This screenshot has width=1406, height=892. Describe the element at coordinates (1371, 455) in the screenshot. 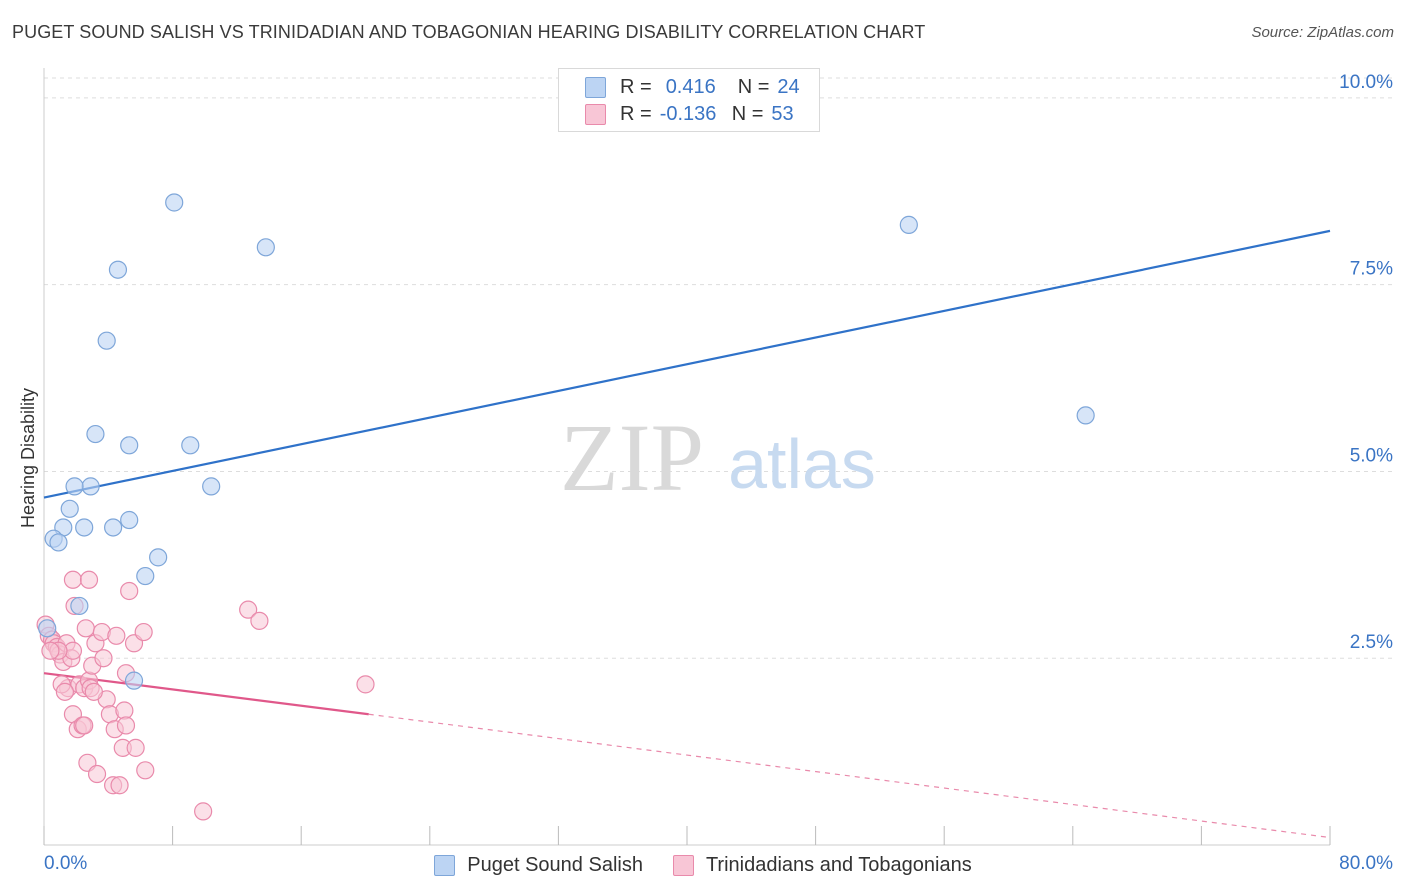

I see `y-tick-label: 5.0%` at that location.